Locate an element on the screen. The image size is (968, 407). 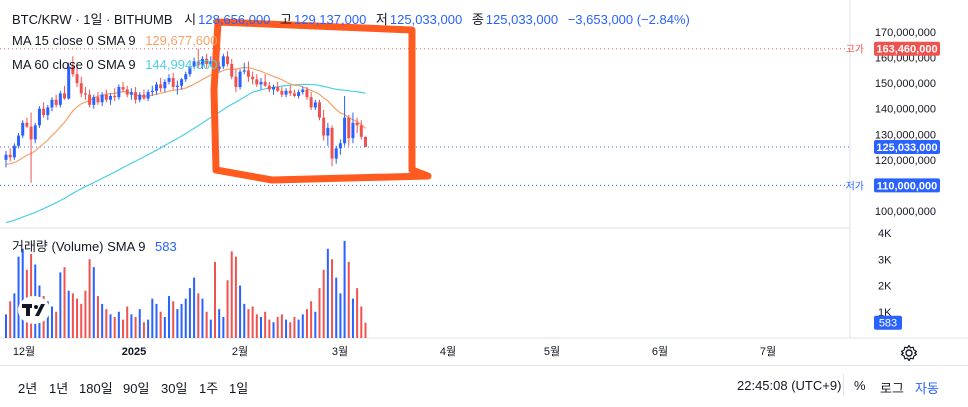
high-value: 129,137,000 is located at coordinates (330, 19).